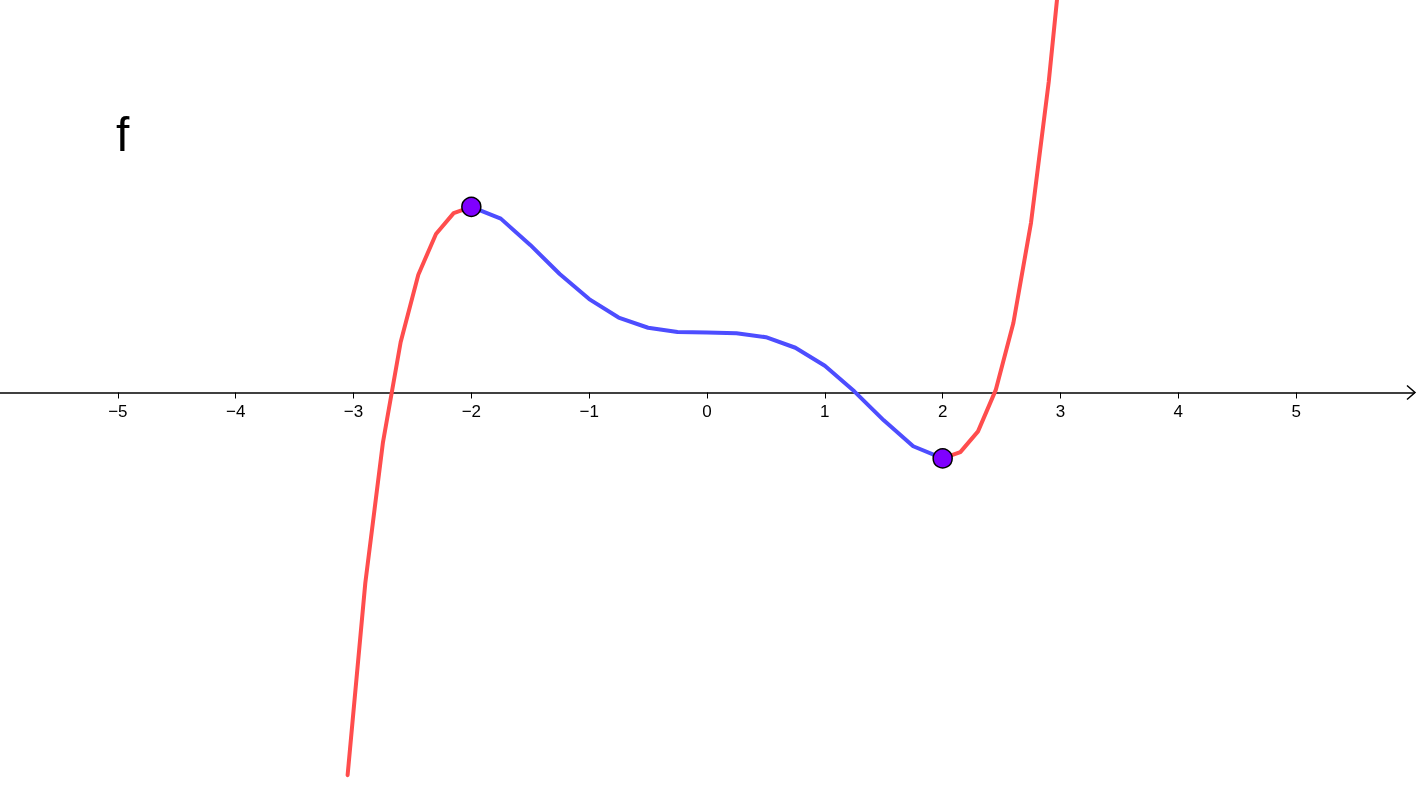 The height and width of the screenshot is (785, 1417). I want to click on x-tick-label: 4, so click(1178, 411).